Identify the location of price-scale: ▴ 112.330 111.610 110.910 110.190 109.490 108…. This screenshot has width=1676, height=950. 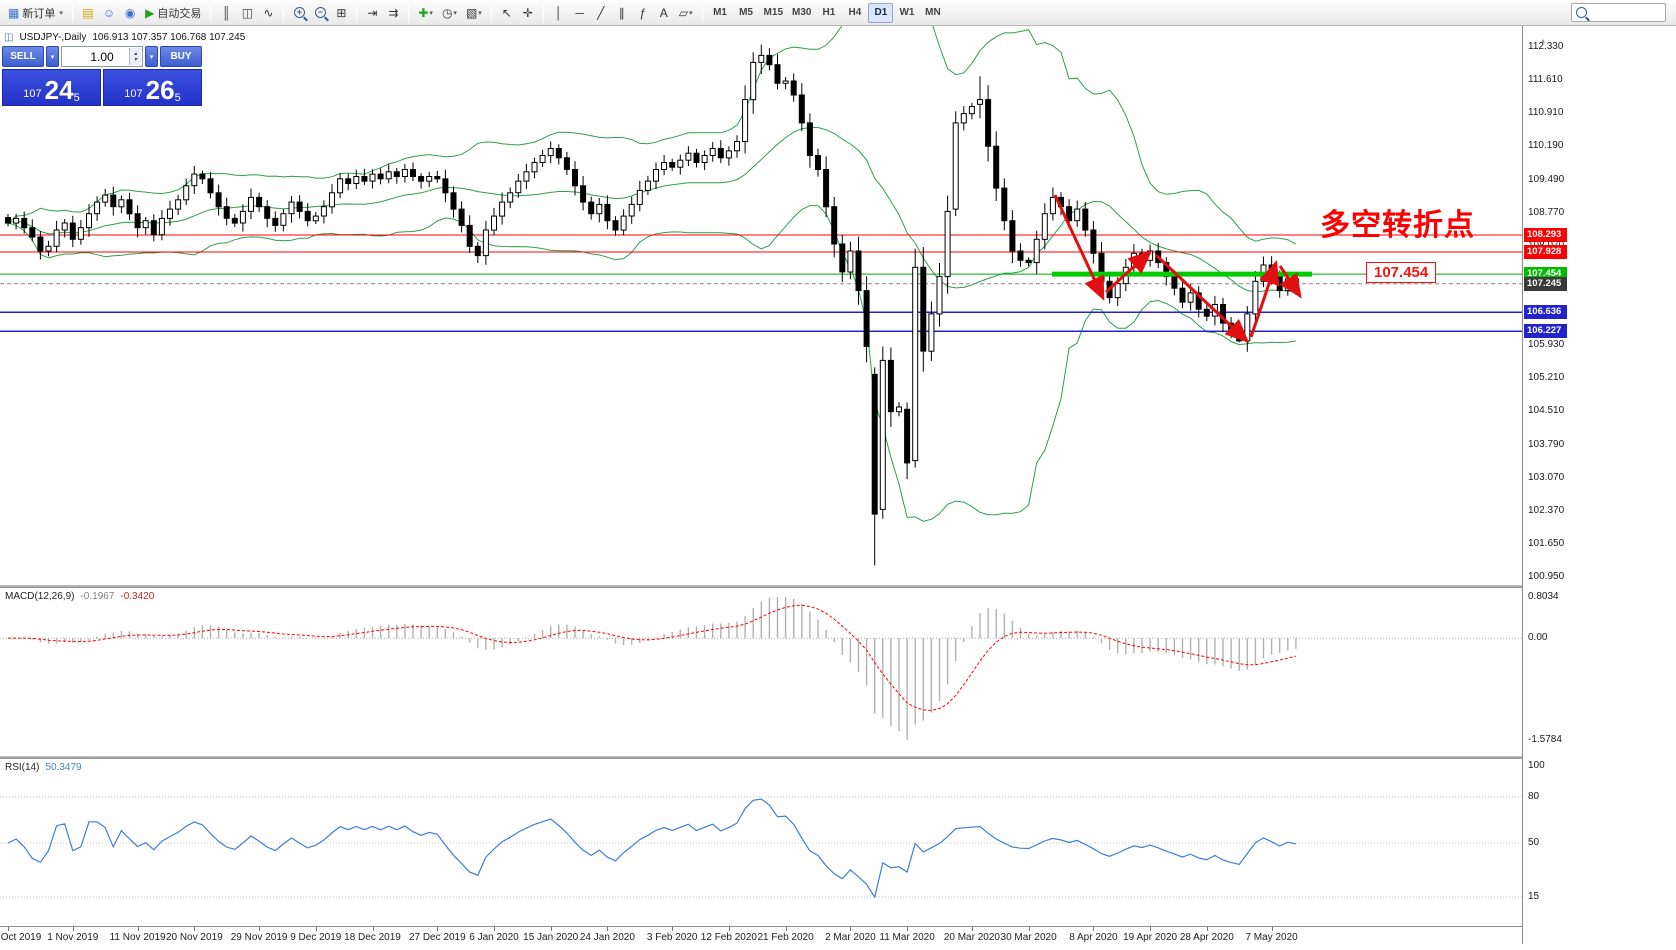
(1545, 485).